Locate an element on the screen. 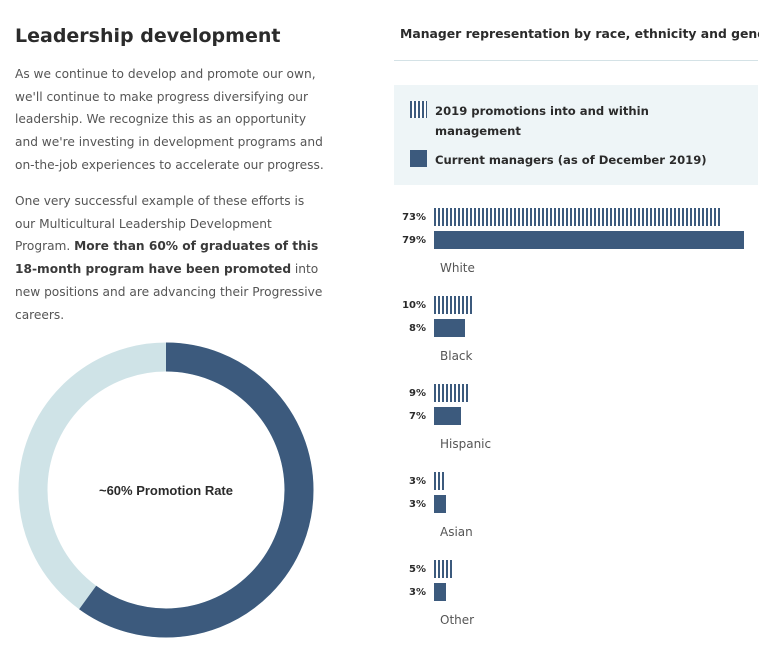  legend-item-current: Current managers (as of December 2019) is located at coordinates (572, 160).